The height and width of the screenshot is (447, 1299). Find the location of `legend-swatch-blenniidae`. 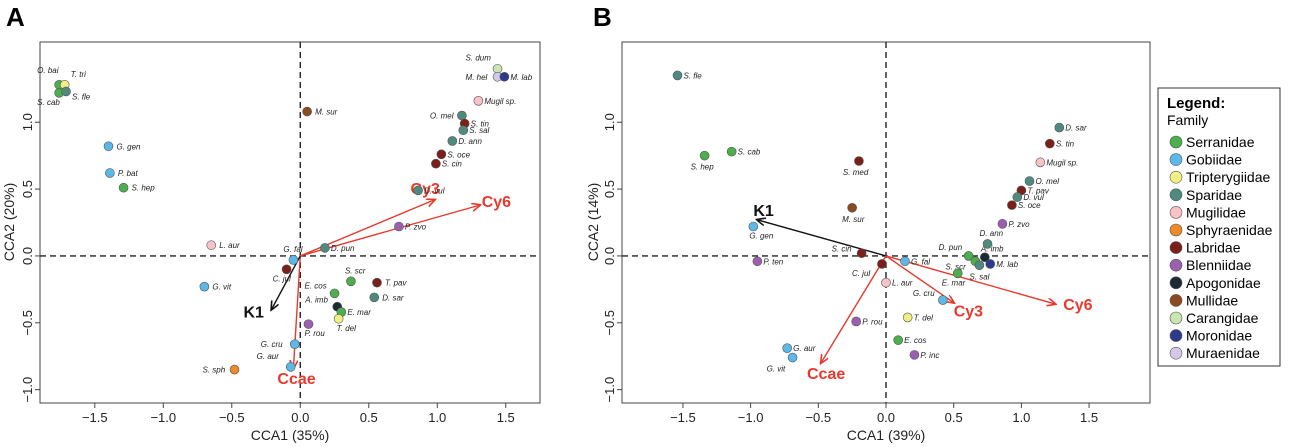

legend-swatch-blenniidae is located at coordinates (1176, 265).